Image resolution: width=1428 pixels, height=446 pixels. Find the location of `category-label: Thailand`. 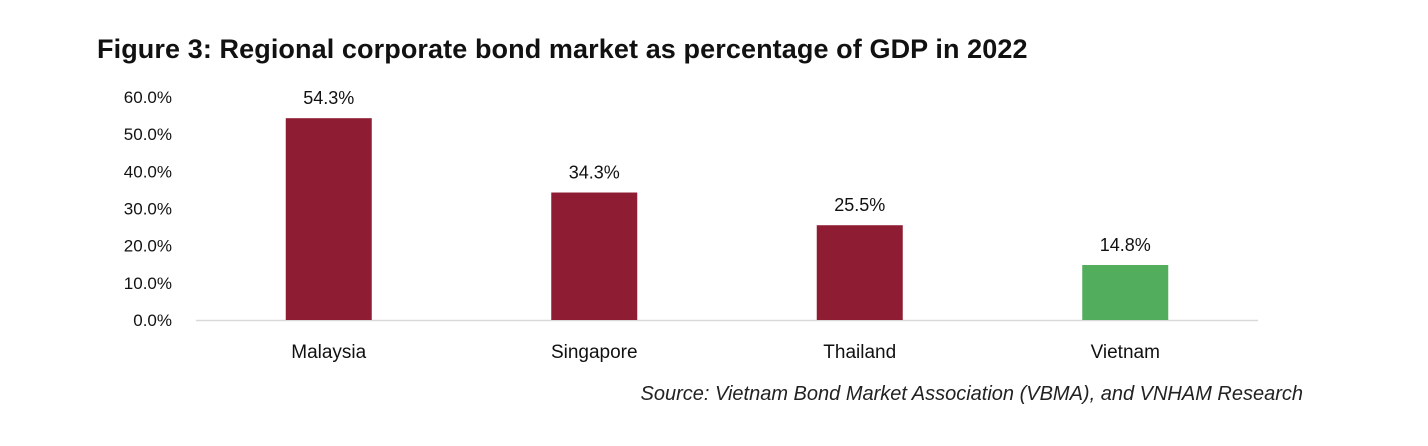

category-label: Thailand is located at coordinates (859, 352).